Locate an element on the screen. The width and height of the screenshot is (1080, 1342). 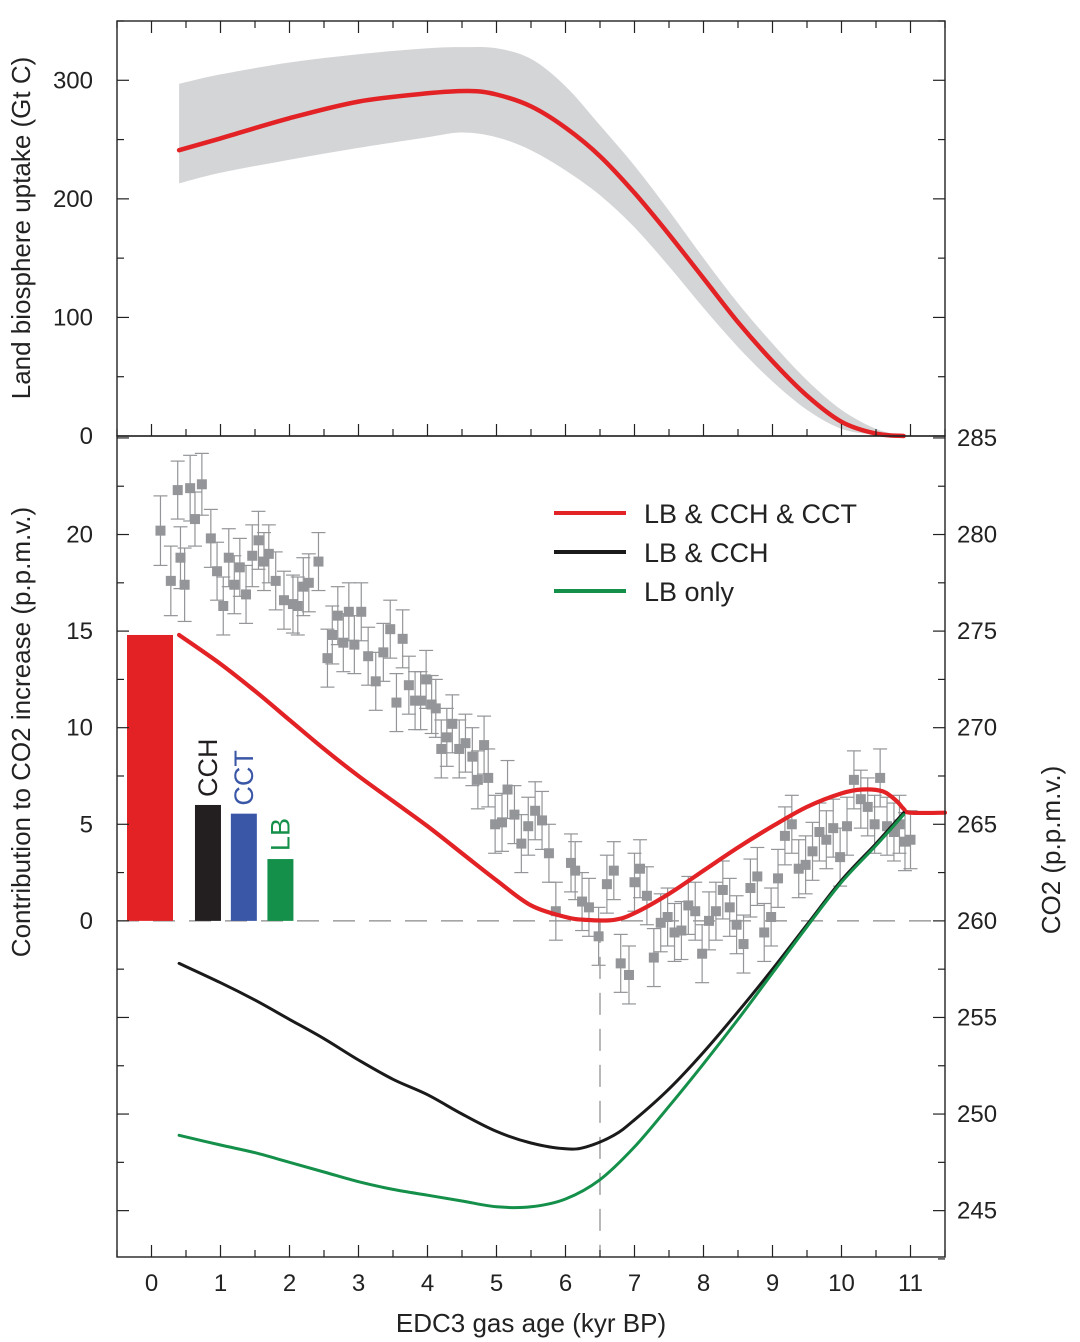
right-y-tick-label: 260 is located at coordinates (977, 921).